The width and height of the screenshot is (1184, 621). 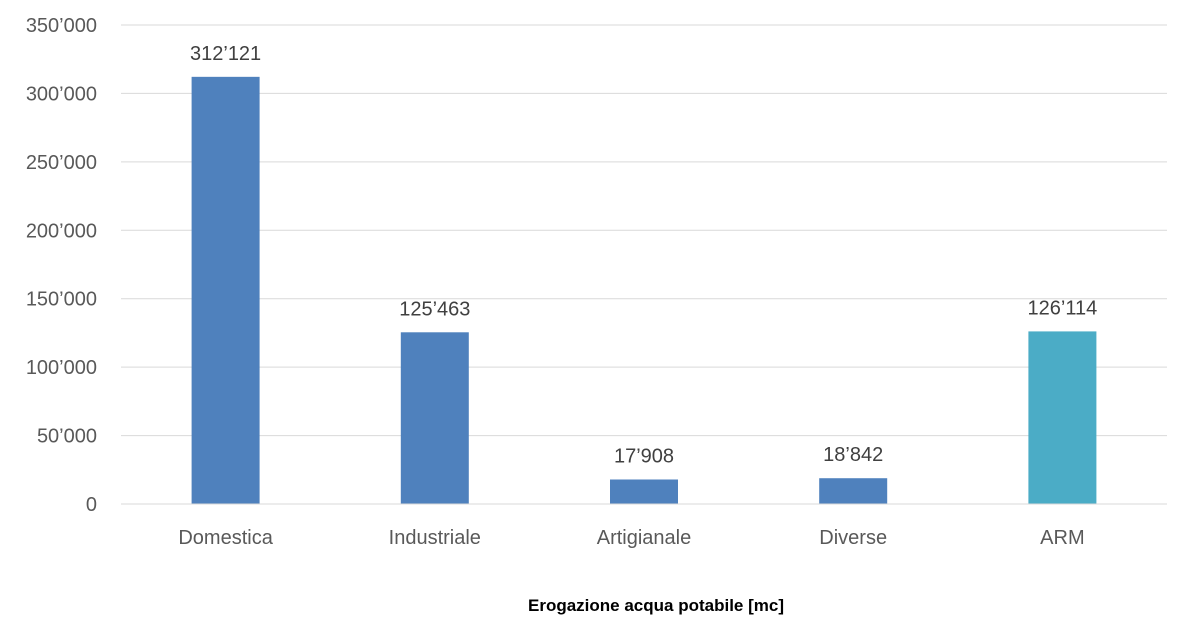 What do you see at coordinates (67, 437) in the screenshot?
I see `y-tick-label: 50’000` at bounding box center [67, 437].